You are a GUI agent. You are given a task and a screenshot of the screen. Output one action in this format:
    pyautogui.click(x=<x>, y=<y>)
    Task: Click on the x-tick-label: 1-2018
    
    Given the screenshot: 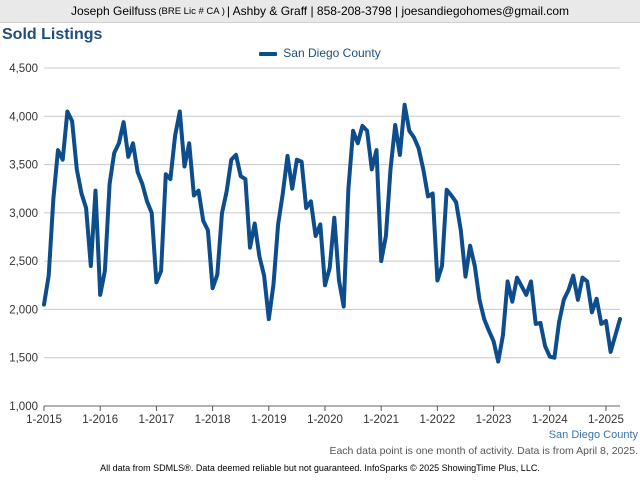 What is the action you would take?
    pyautogui.click(x=213, y=420)
    